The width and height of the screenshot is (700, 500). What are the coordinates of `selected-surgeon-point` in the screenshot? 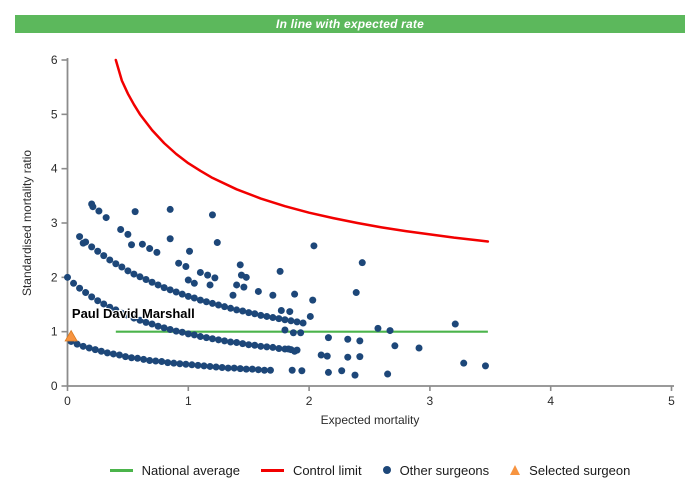 It's located at (71, 335).